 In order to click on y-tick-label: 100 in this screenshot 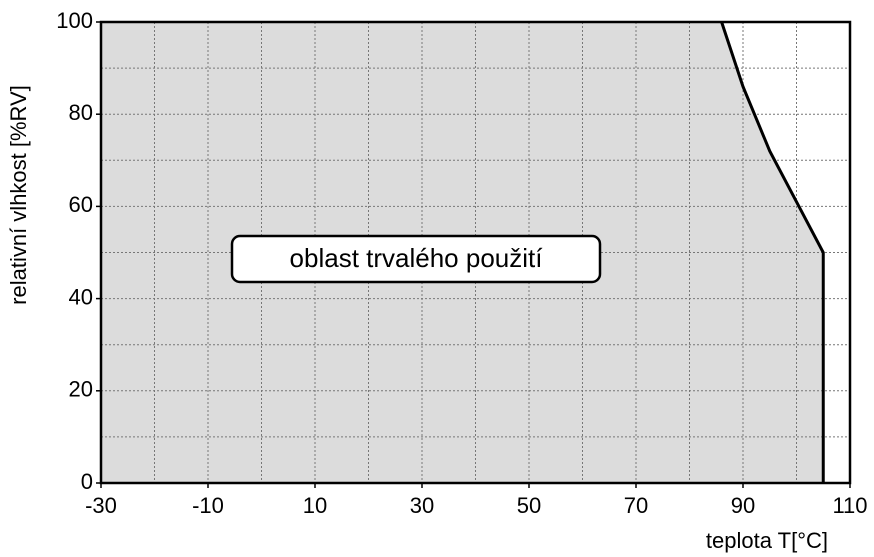, I will do `click(74, 20)`.